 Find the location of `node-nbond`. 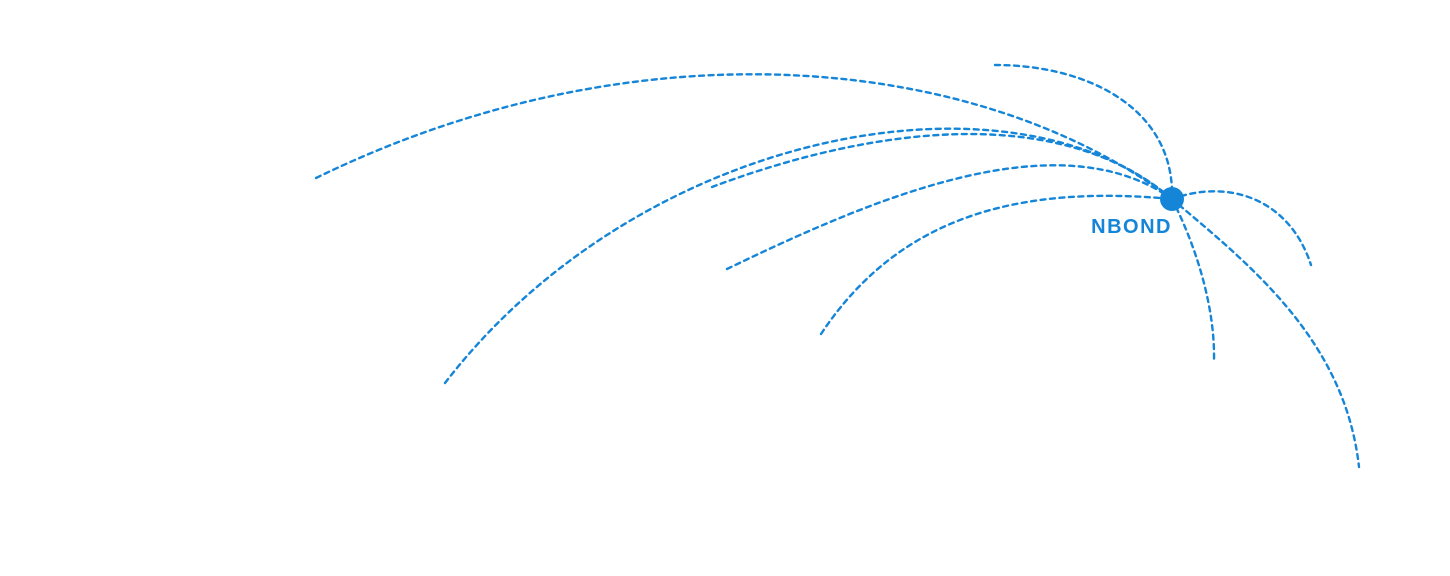

node-nbond is located at coordinates (1172, 199).